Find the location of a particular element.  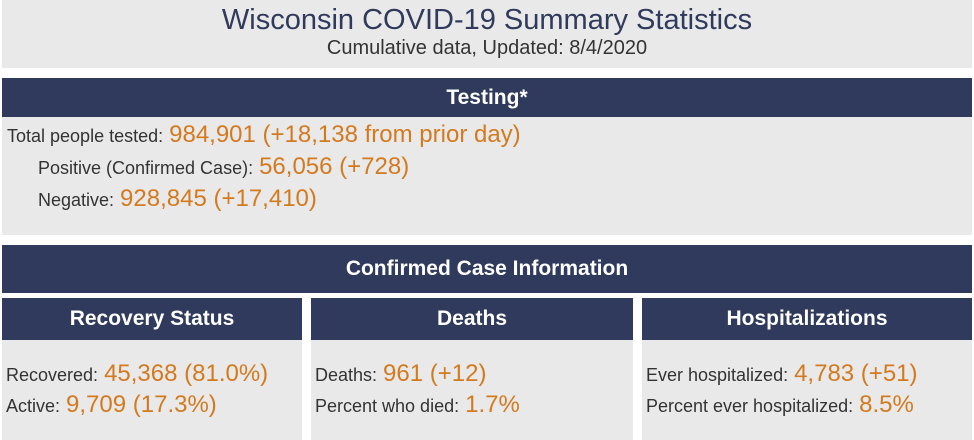

stat-label: Negative: is located at coordinates (76, 200).